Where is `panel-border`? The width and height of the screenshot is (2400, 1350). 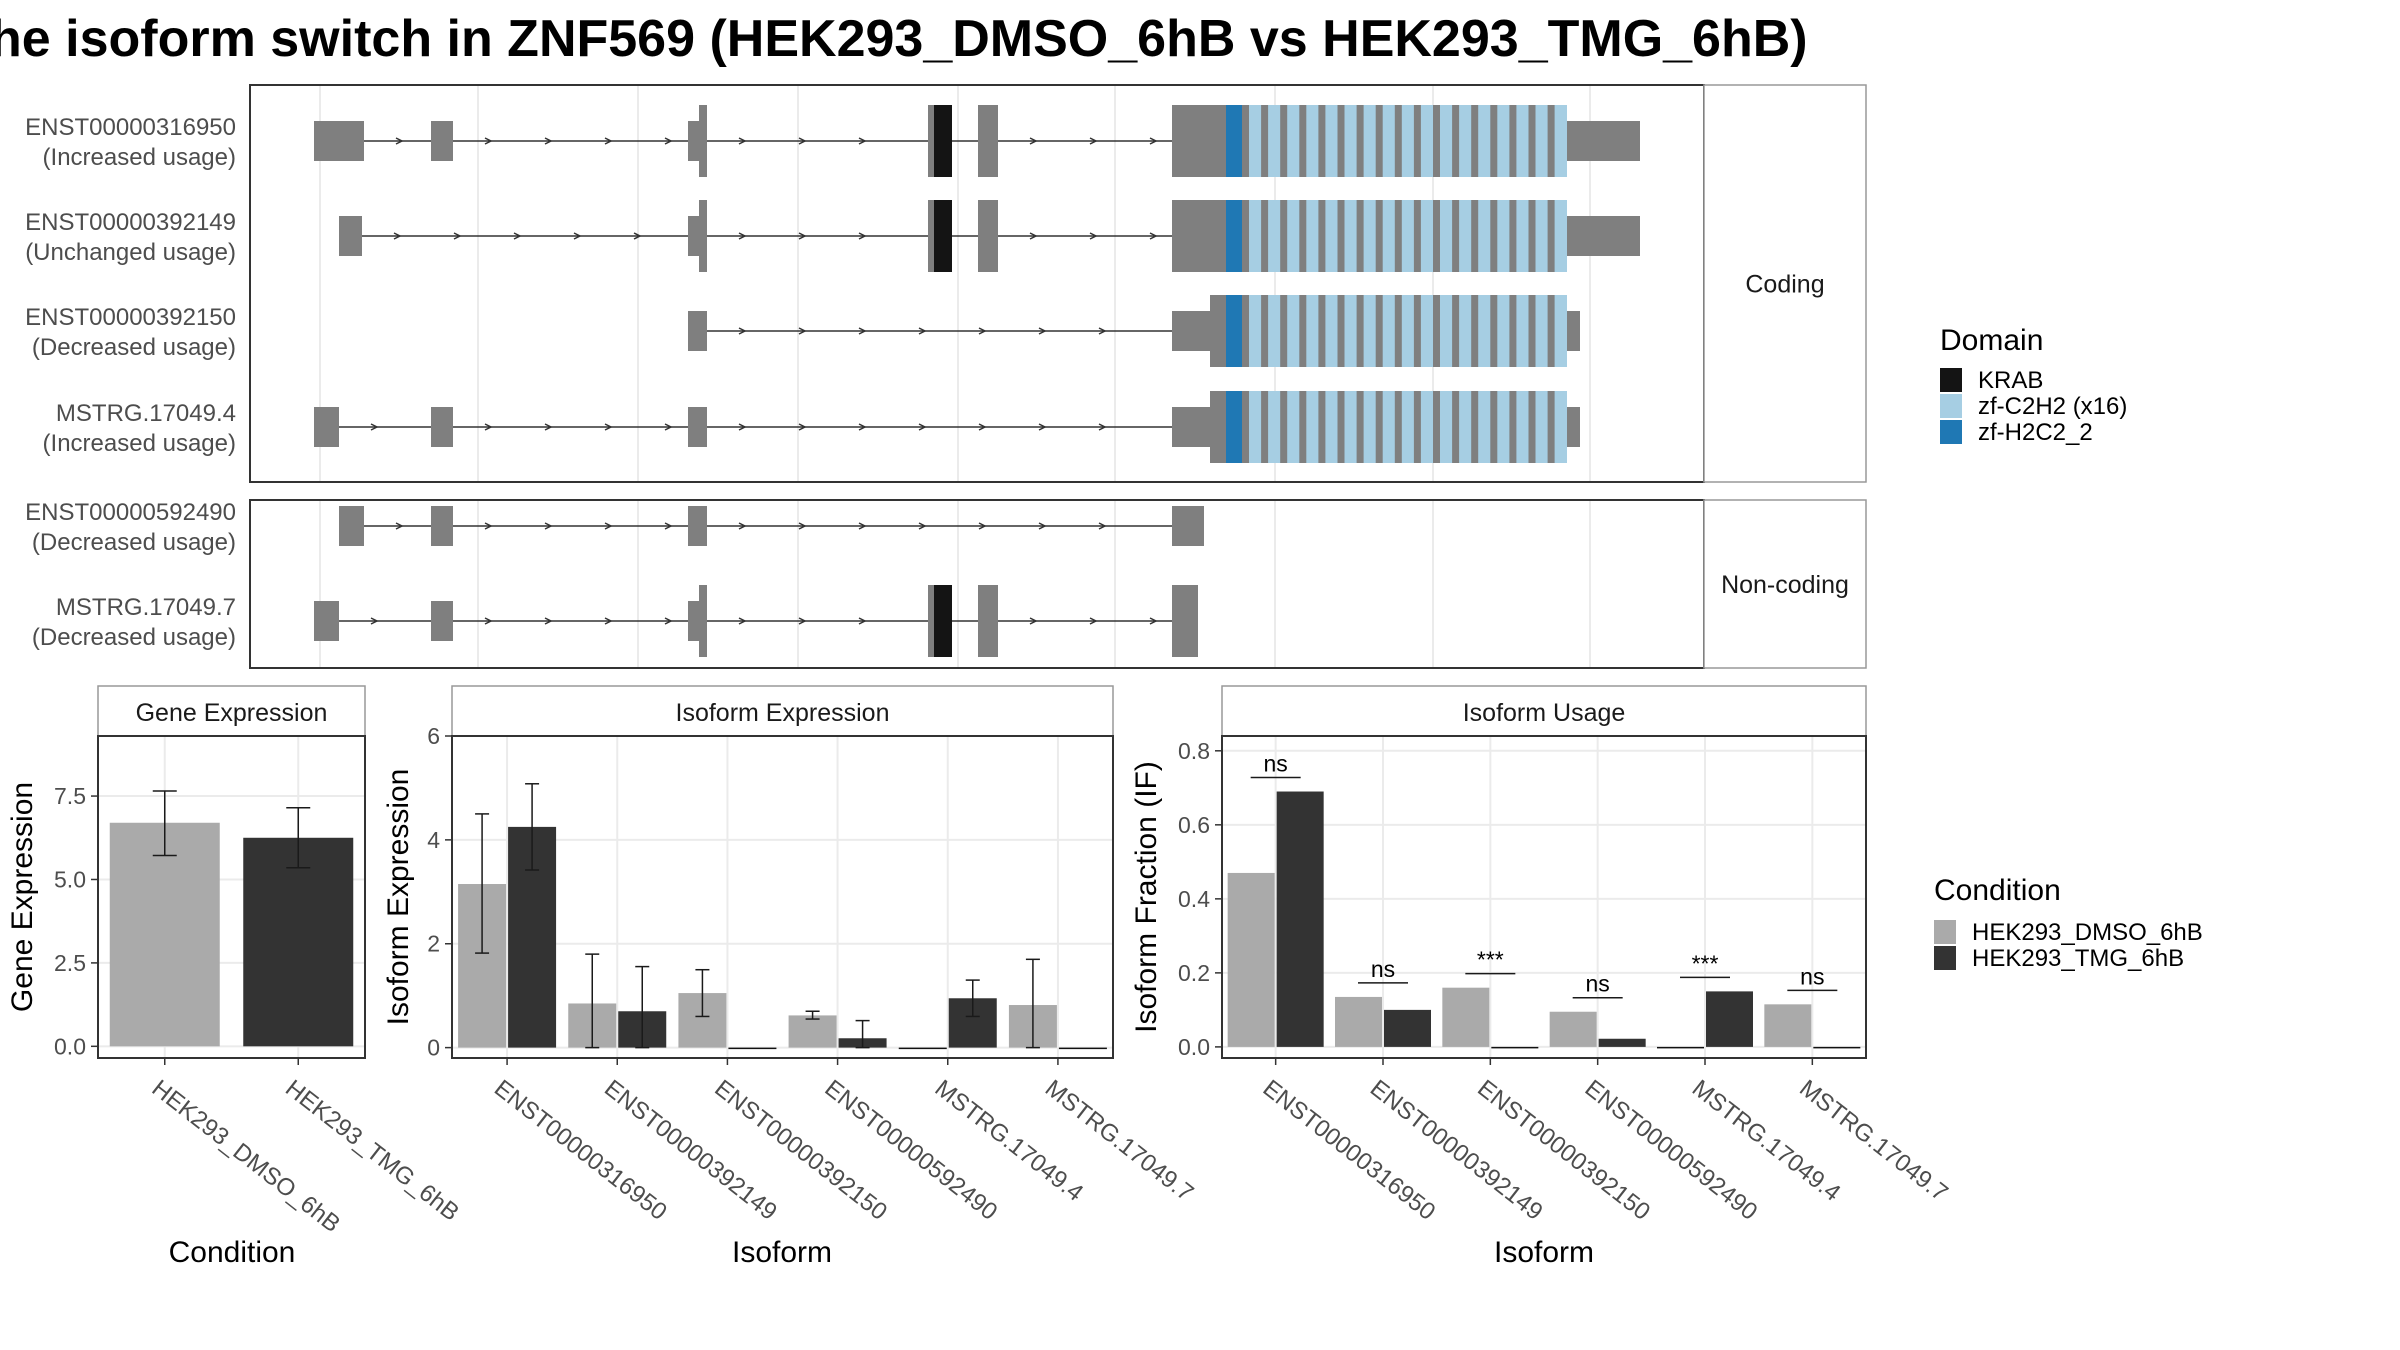
panel-border is located at coordinates (231, 897).